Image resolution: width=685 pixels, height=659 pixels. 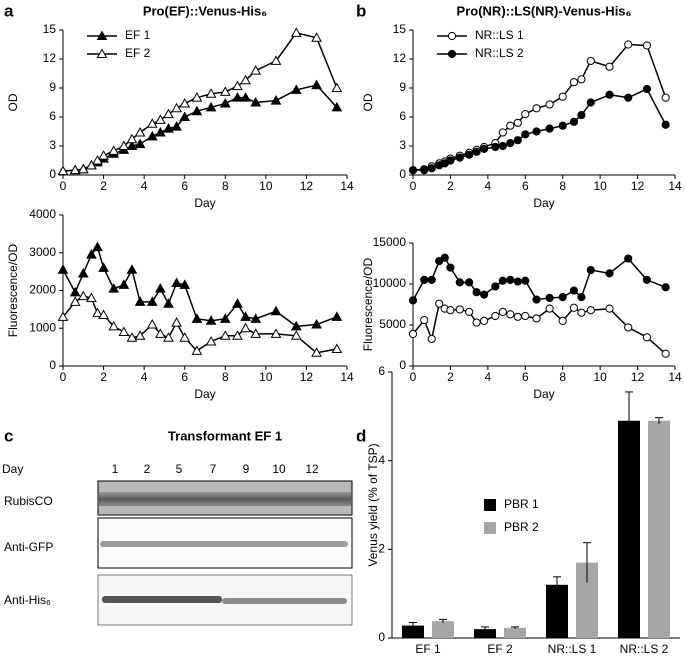 What do you see at coordinates (390, 242) in the screenshot?
I see `y-tick-label: 15000` at bounding box center [390, 242].